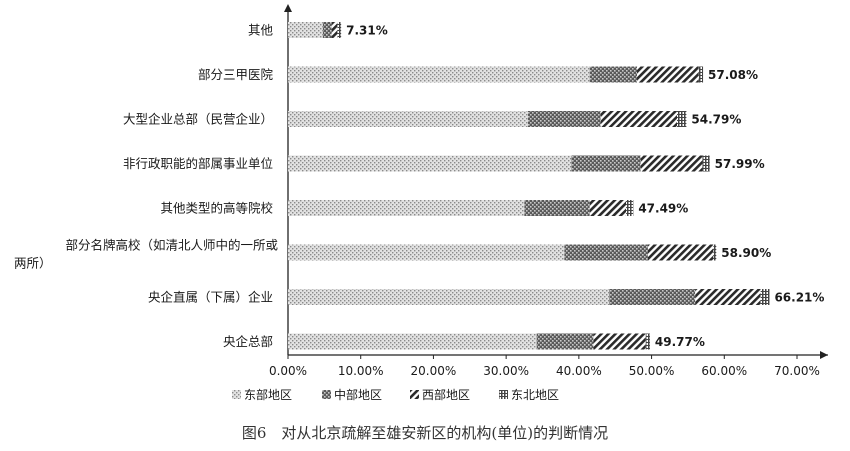 The width and height of the screenshot is (850, 451). What do you see at coordinates (740, 164) in the screenshot?
I see `total-label: 57.99%` at bounding box center [740, 164].